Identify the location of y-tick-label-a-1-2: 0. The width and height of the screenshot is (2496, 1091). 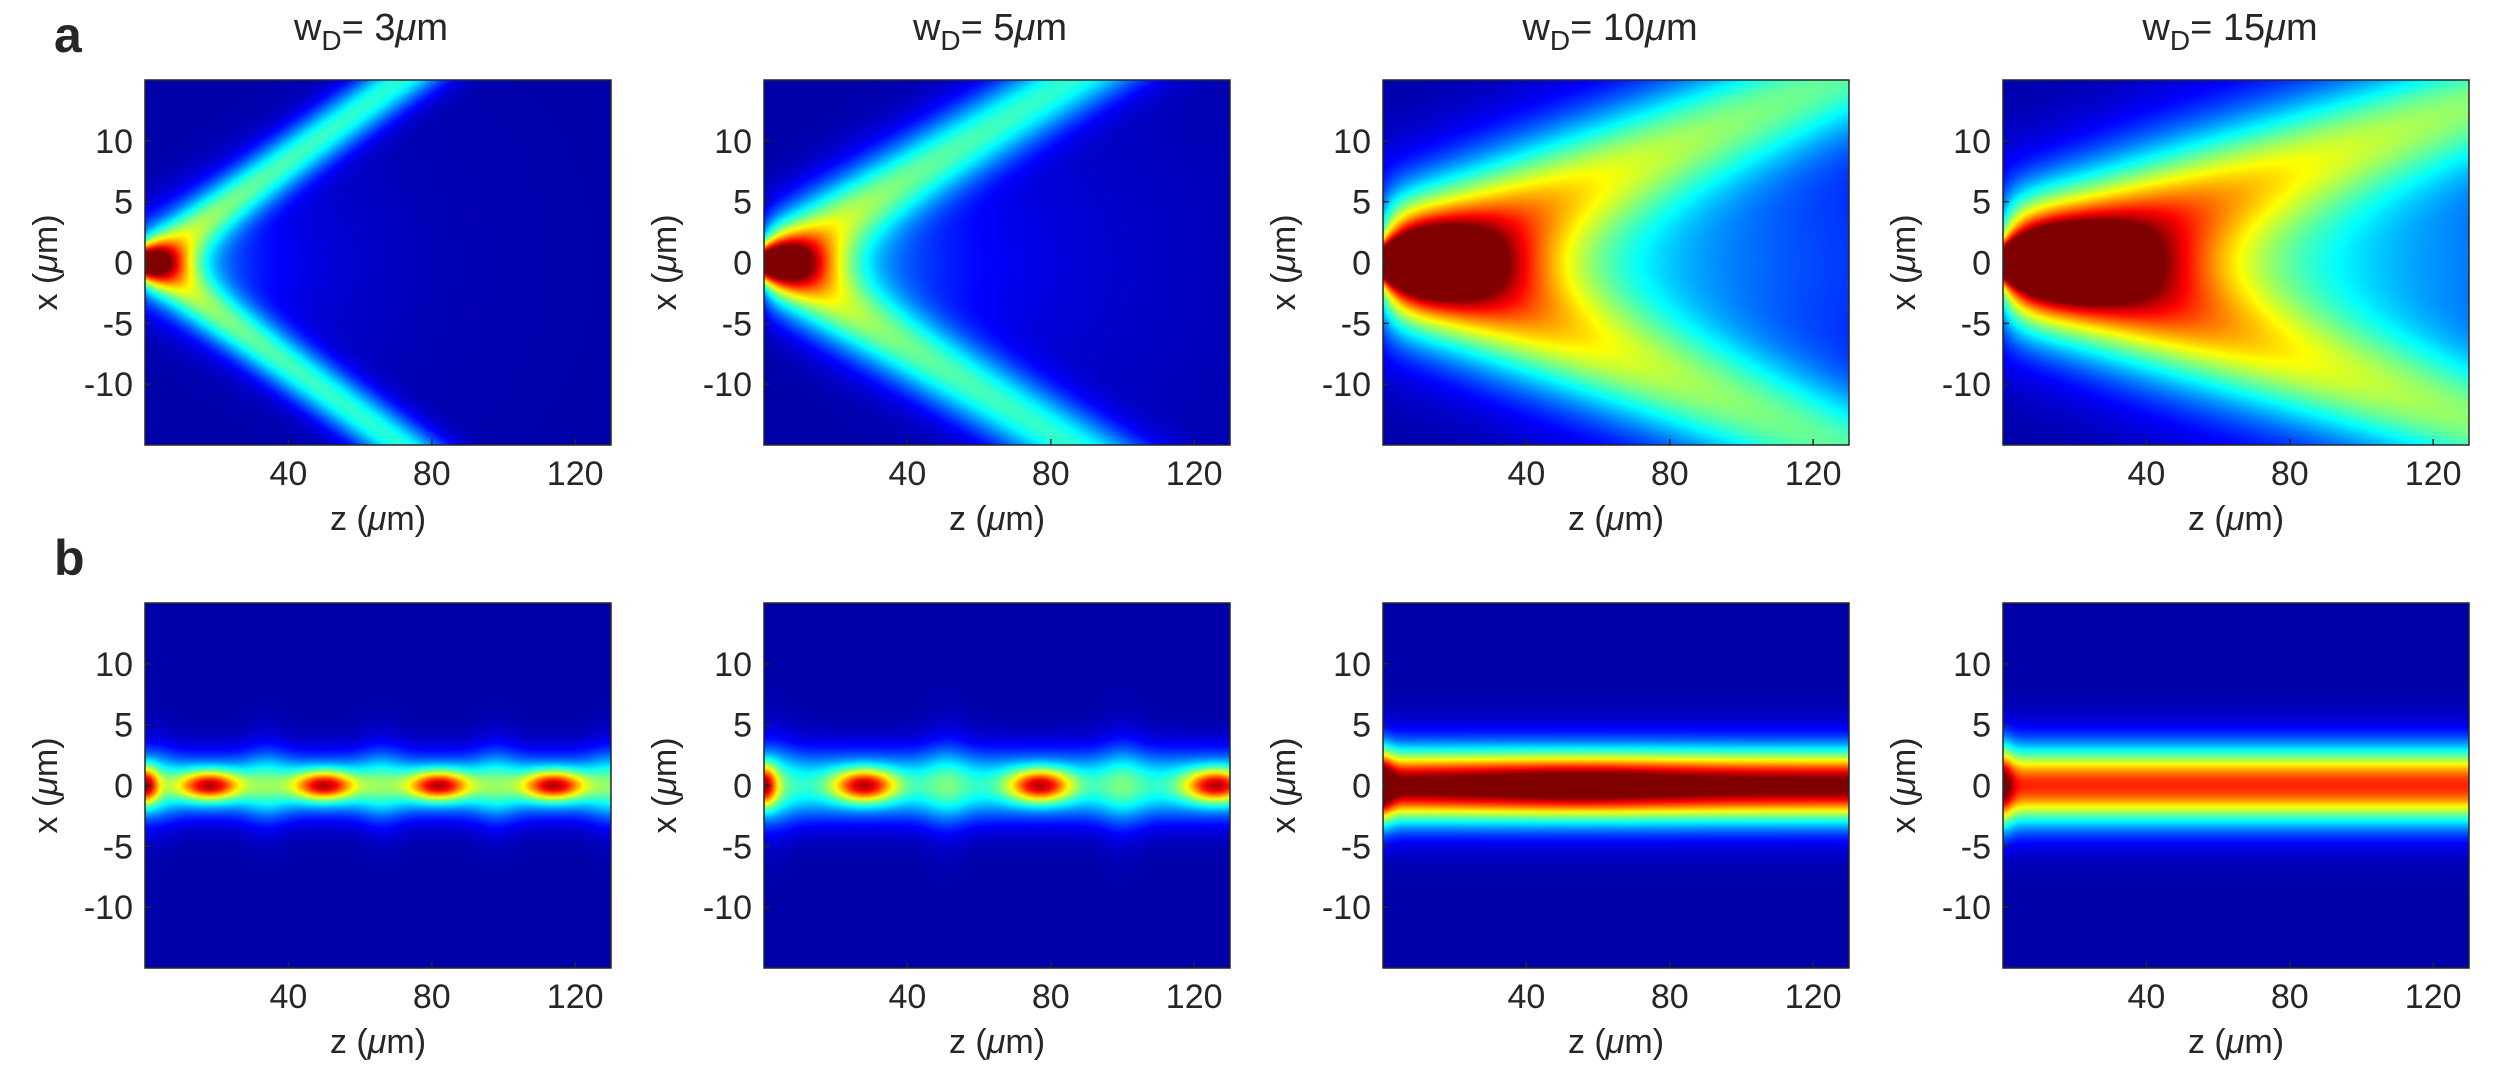
(123, 264).